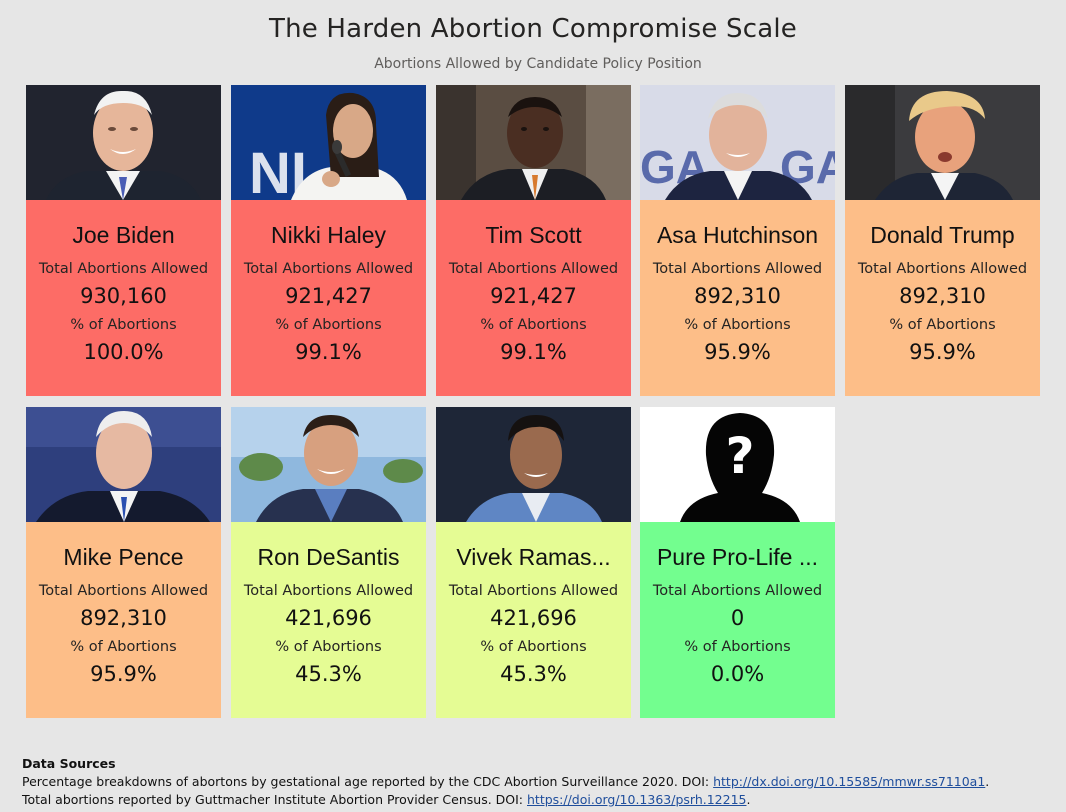  What do you see at coordinates (328, 557) in the screenshot?
I see `candidate-name: Ron DeSantis` at bounding box center [328, 557].